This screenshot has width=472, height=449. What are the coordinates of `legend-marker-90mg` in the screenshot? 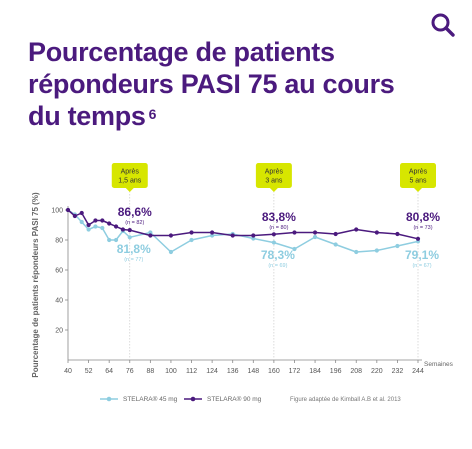 It's located at (193, 399).